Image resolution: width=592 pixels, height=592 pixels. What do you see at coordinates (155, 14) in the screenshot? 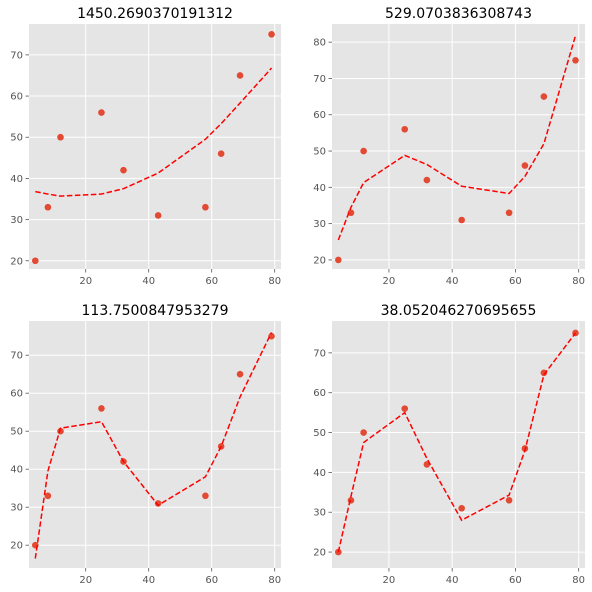
I see `subplot-title: 1450.2690370191312` at bounding box center [155, 14].